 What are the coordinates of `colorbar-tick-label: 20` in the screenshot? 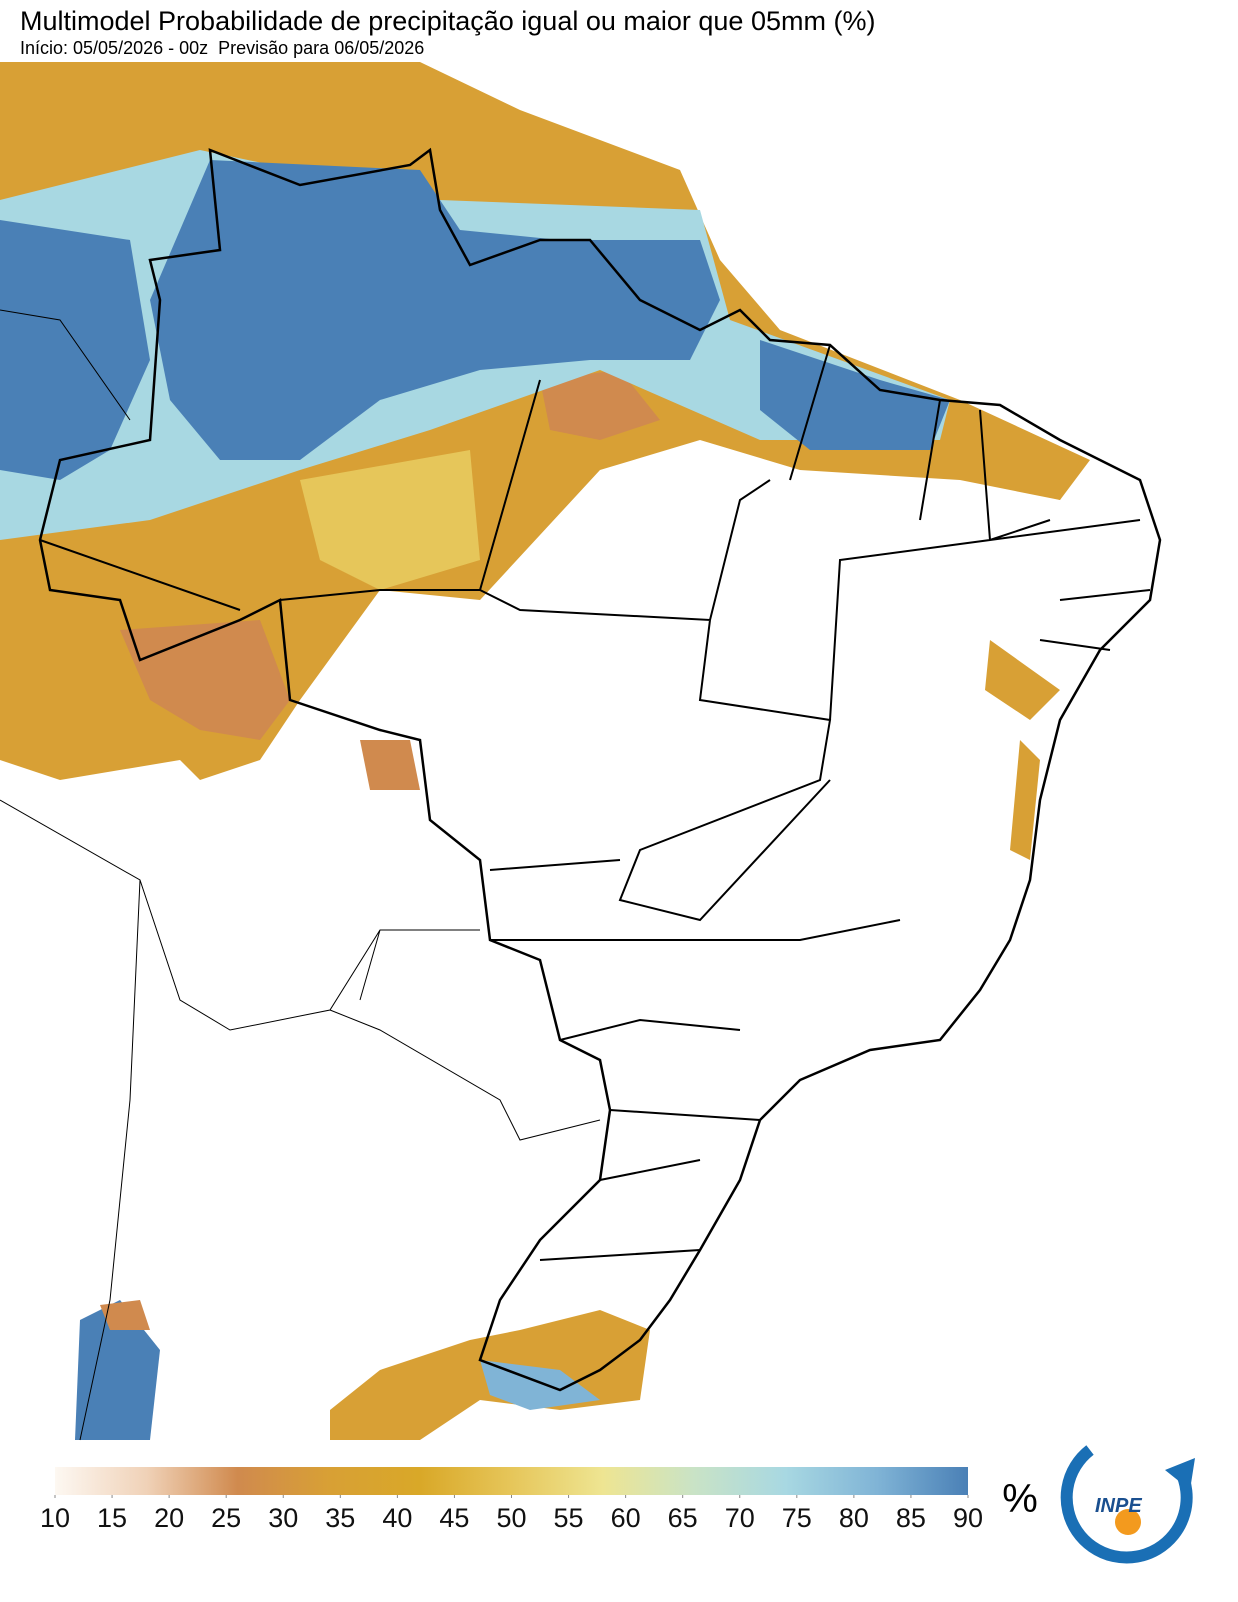 It's located at (169, 1518).